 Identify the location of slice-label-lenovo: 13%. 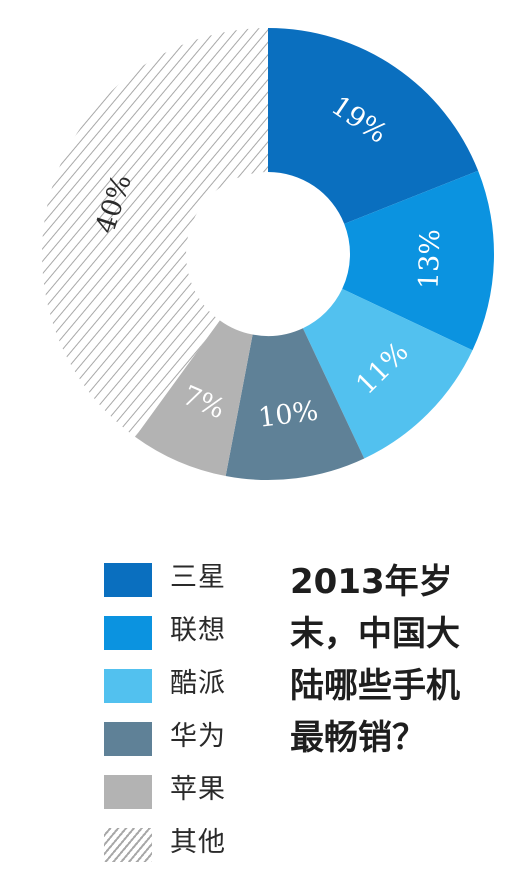
(429, 259).